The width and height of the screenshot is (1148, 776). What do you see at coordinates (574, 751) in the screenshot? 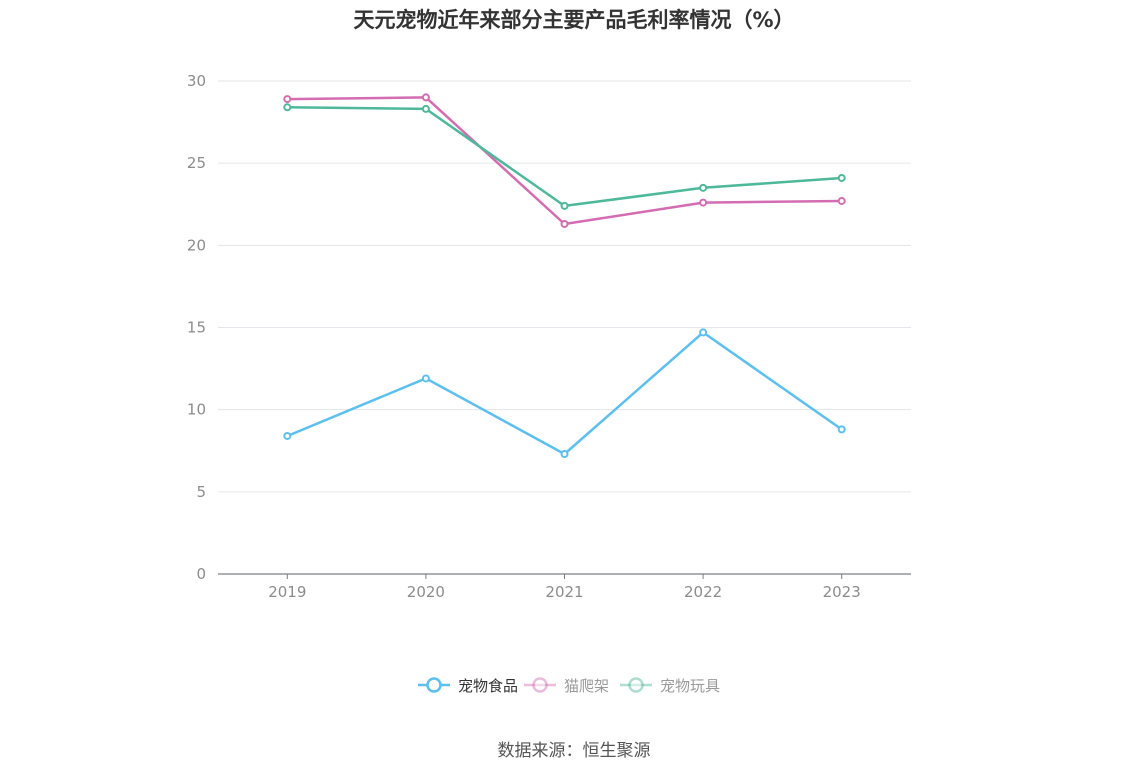
I see `data-source: 数据来源：恒生聚源` at bounding box center [574, 751].